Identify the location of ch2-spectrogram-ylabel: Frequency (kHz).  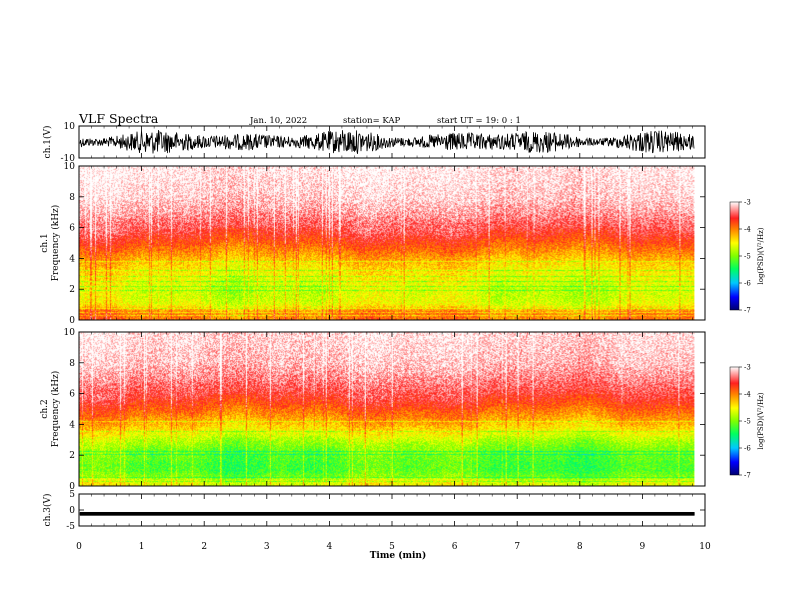
(55, 409).